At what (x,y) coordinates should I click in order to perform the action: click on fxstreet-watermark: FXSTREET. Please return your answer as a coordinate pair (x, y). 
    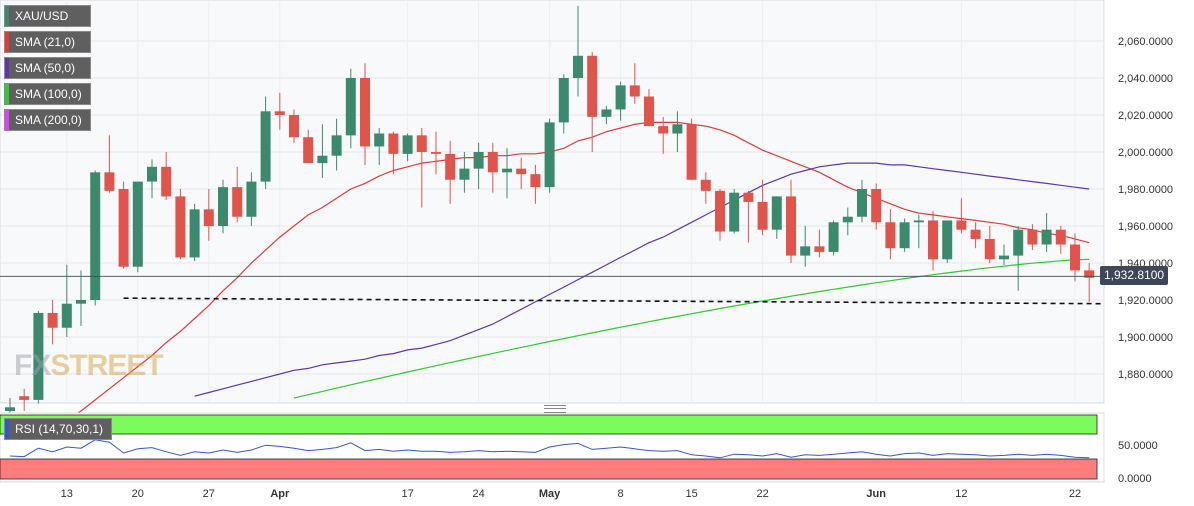
    Looking at the image, I should click on (89, 365).